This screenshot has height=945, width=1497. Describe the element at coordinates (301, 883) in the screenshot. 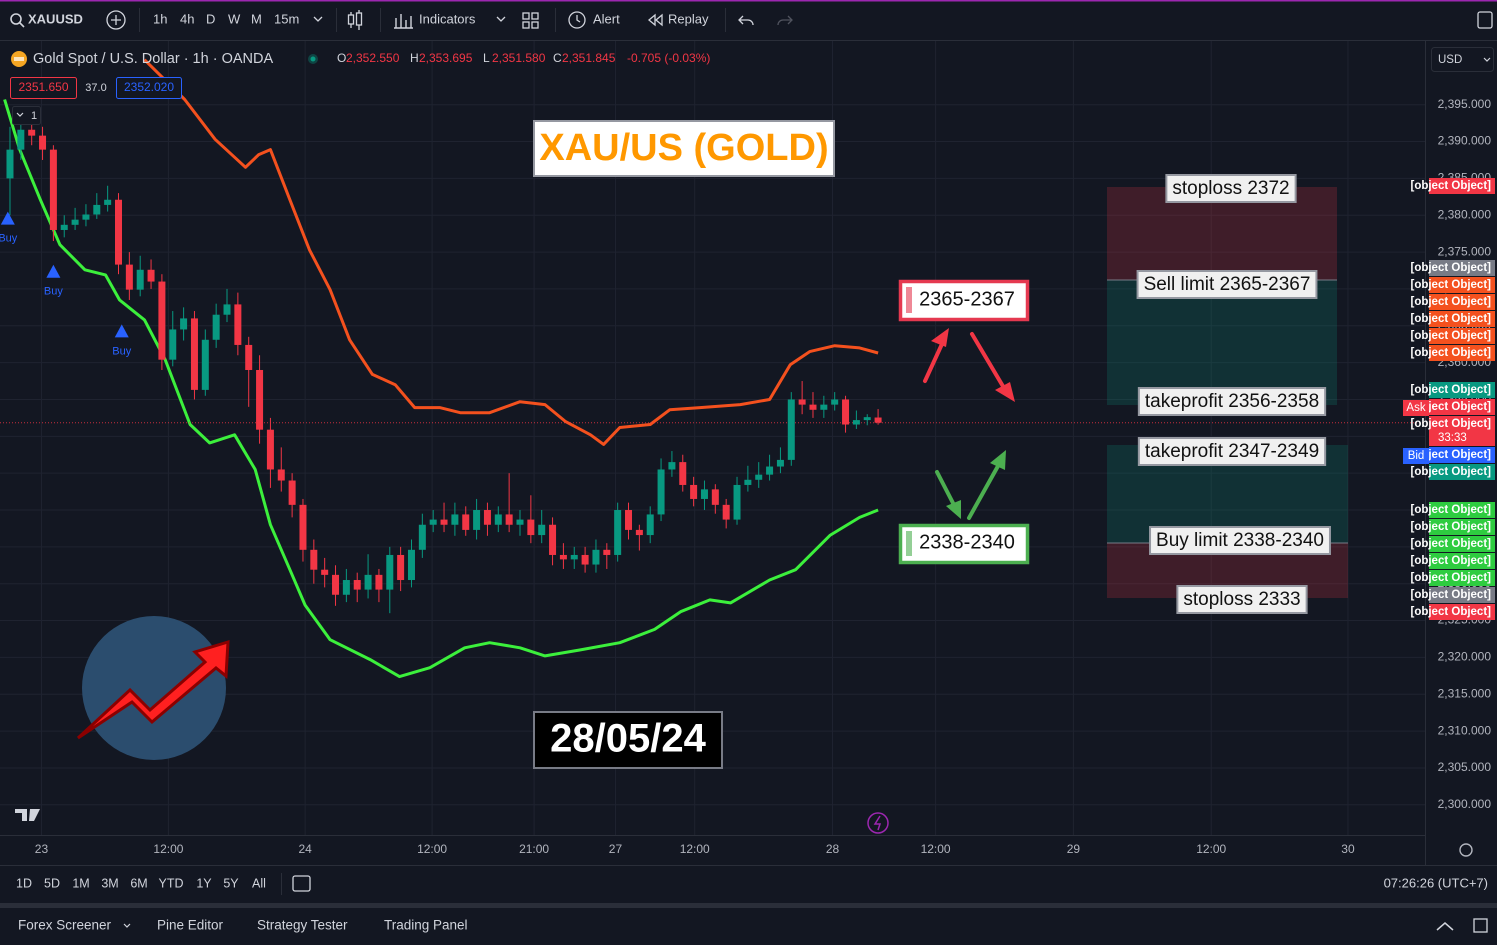

I see `goto-date-button` at that location.